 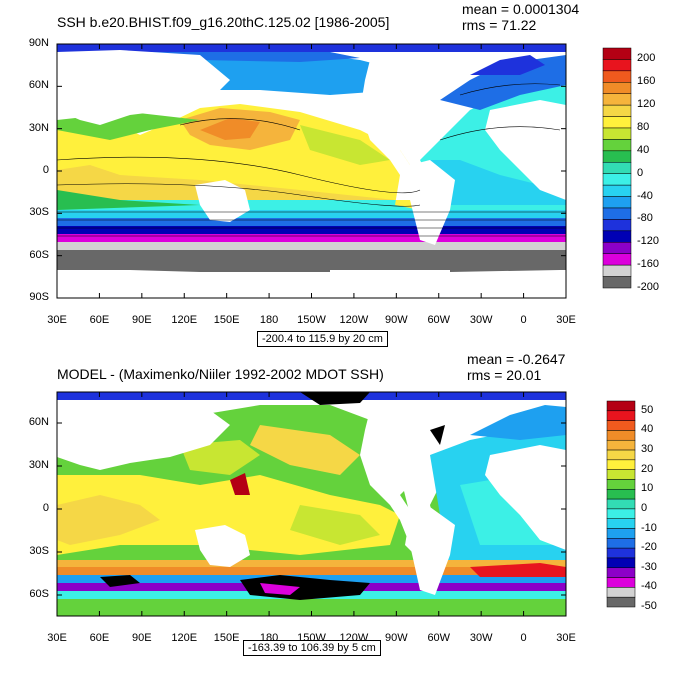 What do you see at coordinates (647, 449) in the screenshot?
I see `colorbar-label: 30` at bounding box center [647, 449].